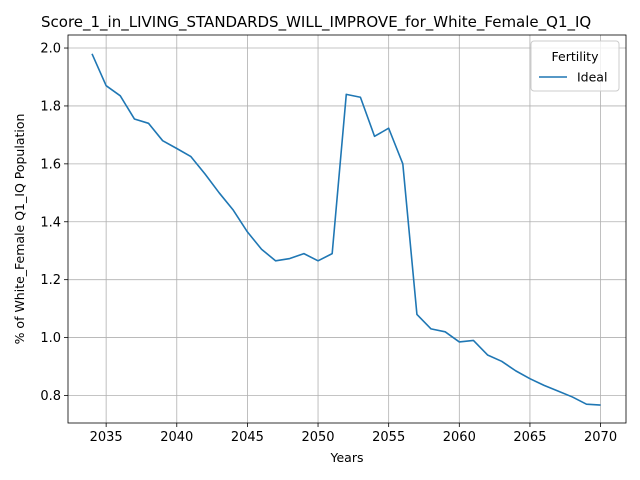  What do you see at coordinates (106, 437) in the screenshot?
I see `x-tick-label: 2035` at bounding box center [106, 437].